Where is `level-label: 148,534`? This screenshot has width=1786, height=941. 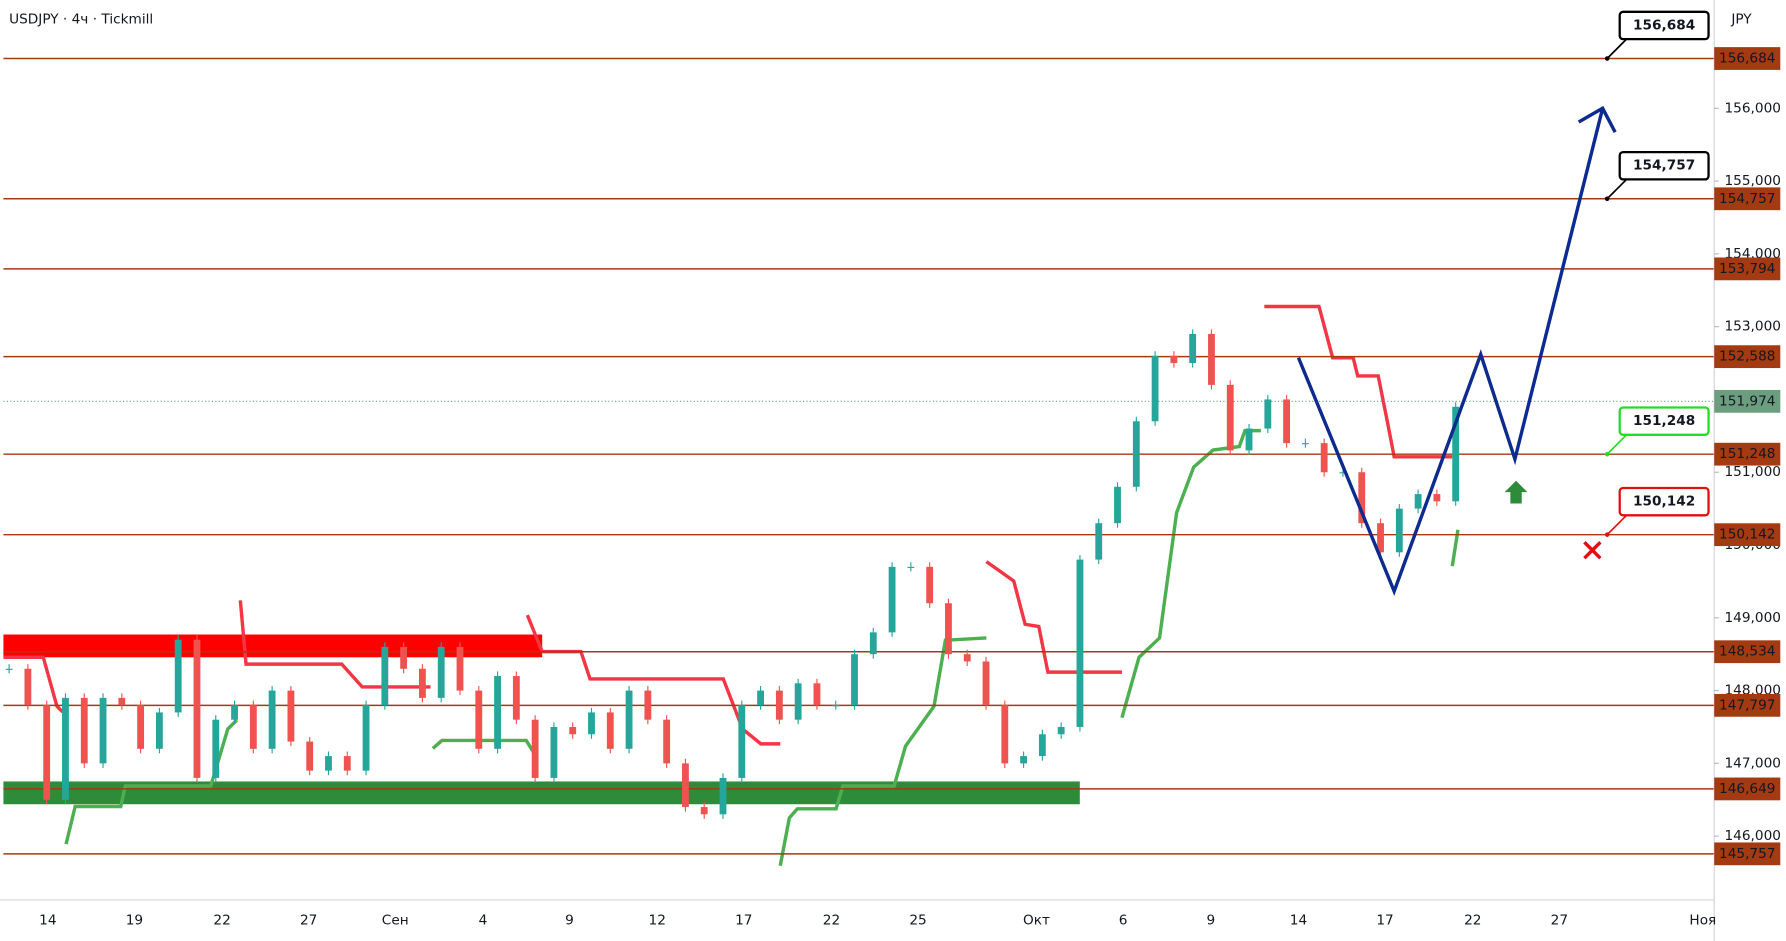 level-label: 148,534 is located at coordinates (1747, 652).